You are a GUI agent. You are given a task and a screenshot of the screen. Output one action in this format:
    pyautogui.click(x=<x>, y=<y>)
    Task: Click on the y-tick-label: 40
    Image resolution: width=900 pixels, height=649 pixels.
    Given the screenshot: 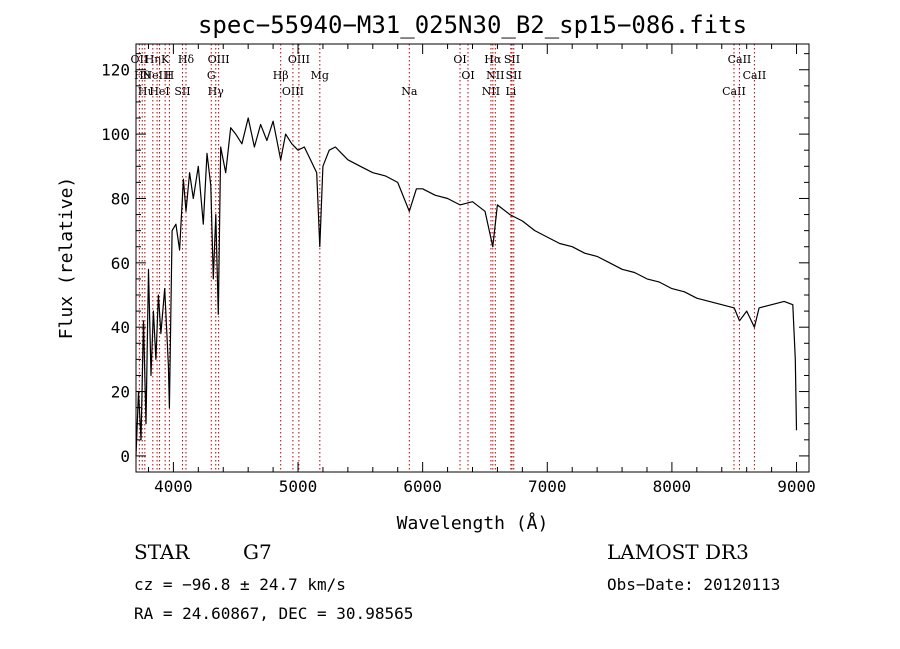 What is the action you would take?
    pyautogui.click(x=120, y=327)
    